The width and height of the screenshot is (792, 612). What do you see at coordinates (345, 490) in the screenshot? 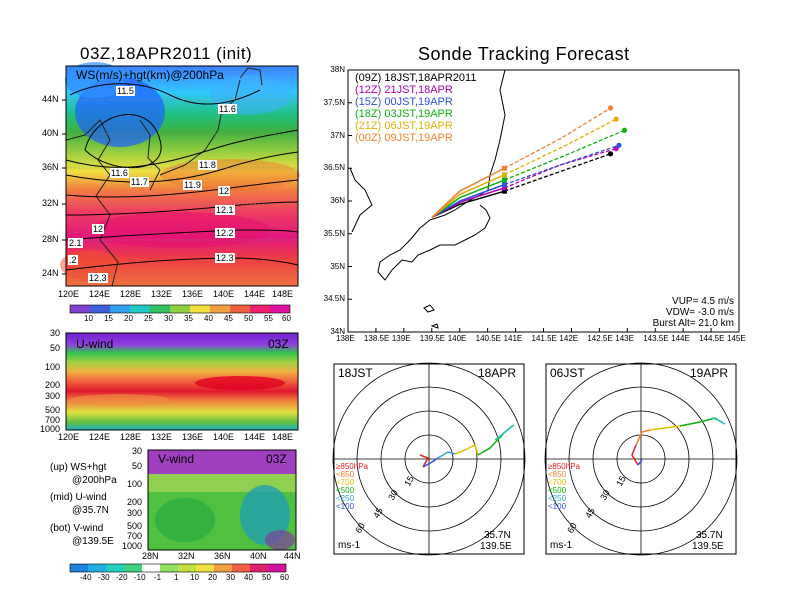
I see `level-item: <500` at bounding box center [345, 490].